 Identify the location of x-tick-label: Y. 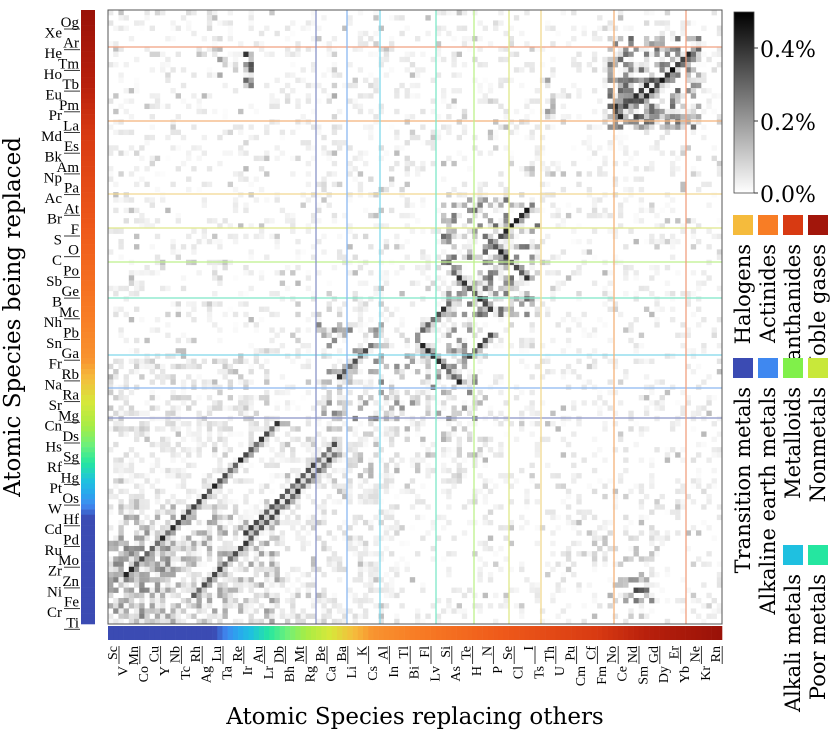
(165, 671).